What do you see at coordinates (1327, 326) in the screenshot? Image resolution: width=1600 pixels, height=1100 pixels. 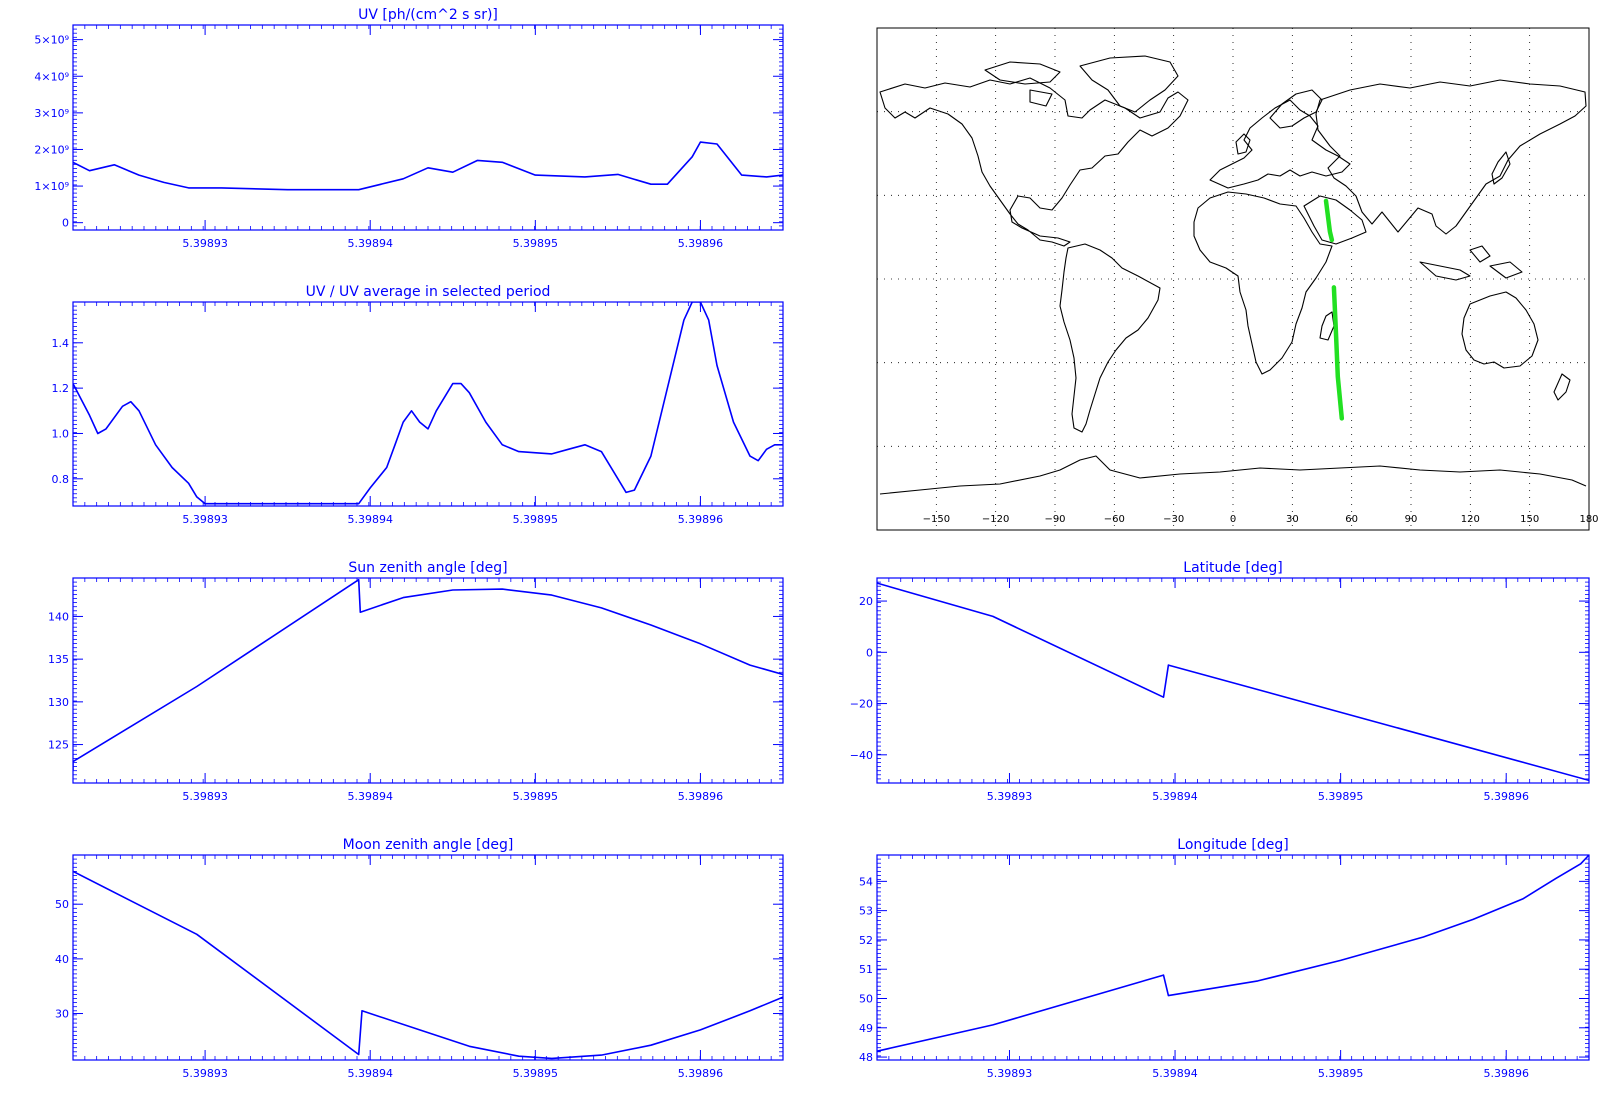 I see `coast-madagascar` at bounding box center [1327, 326].